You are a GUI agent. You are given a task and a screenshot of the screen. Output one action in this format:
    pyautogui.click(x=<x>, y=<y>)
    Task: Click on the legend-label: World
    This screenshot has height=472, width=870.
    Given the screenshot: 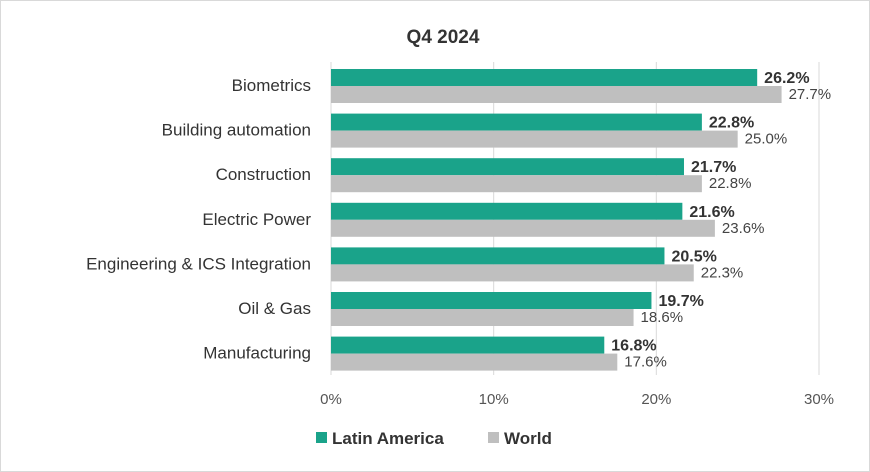 What is the action you would take?
    pyautogui.click(x=528, y=438)
    